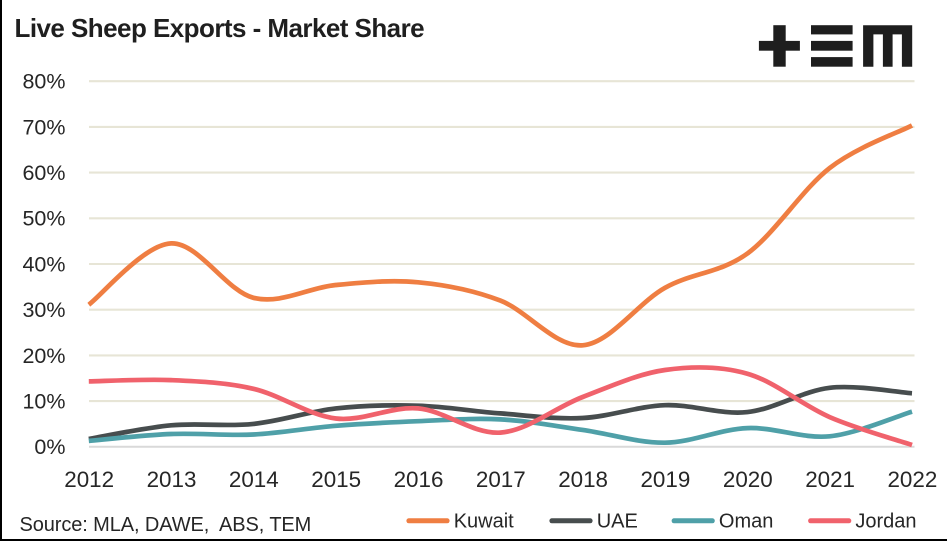 The width and height of the screenshot is (947, 546). I want to click on svg-text: Source: MLA, DAWE, ABS, TEM, so click(166, 525).